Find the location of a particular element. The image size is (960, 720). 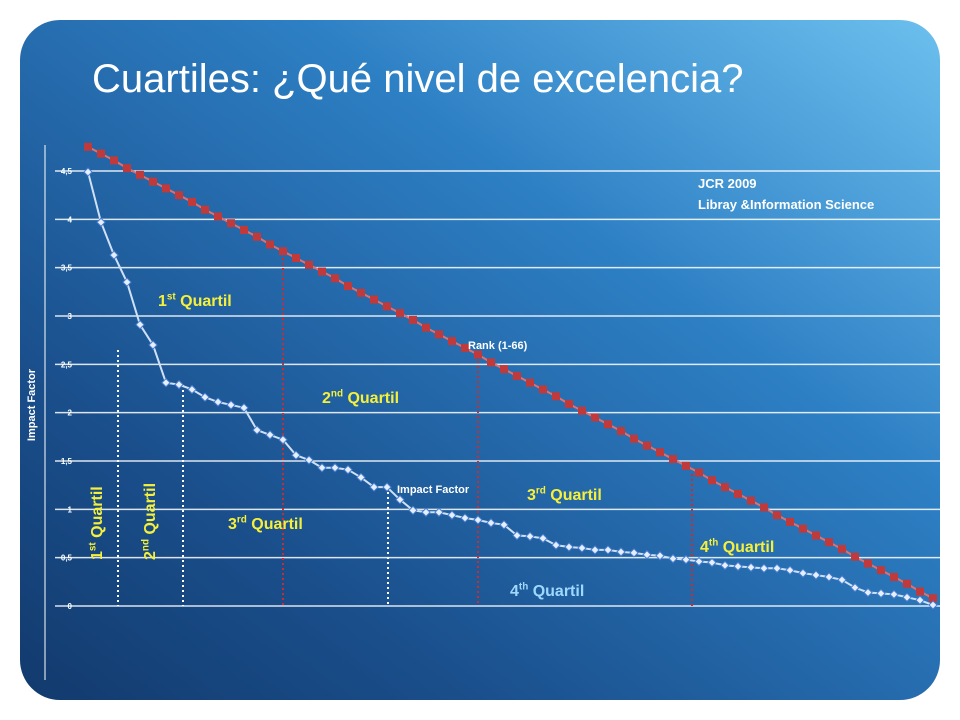

y-tick-label: 1,5 is located at coordinates (67, 461).